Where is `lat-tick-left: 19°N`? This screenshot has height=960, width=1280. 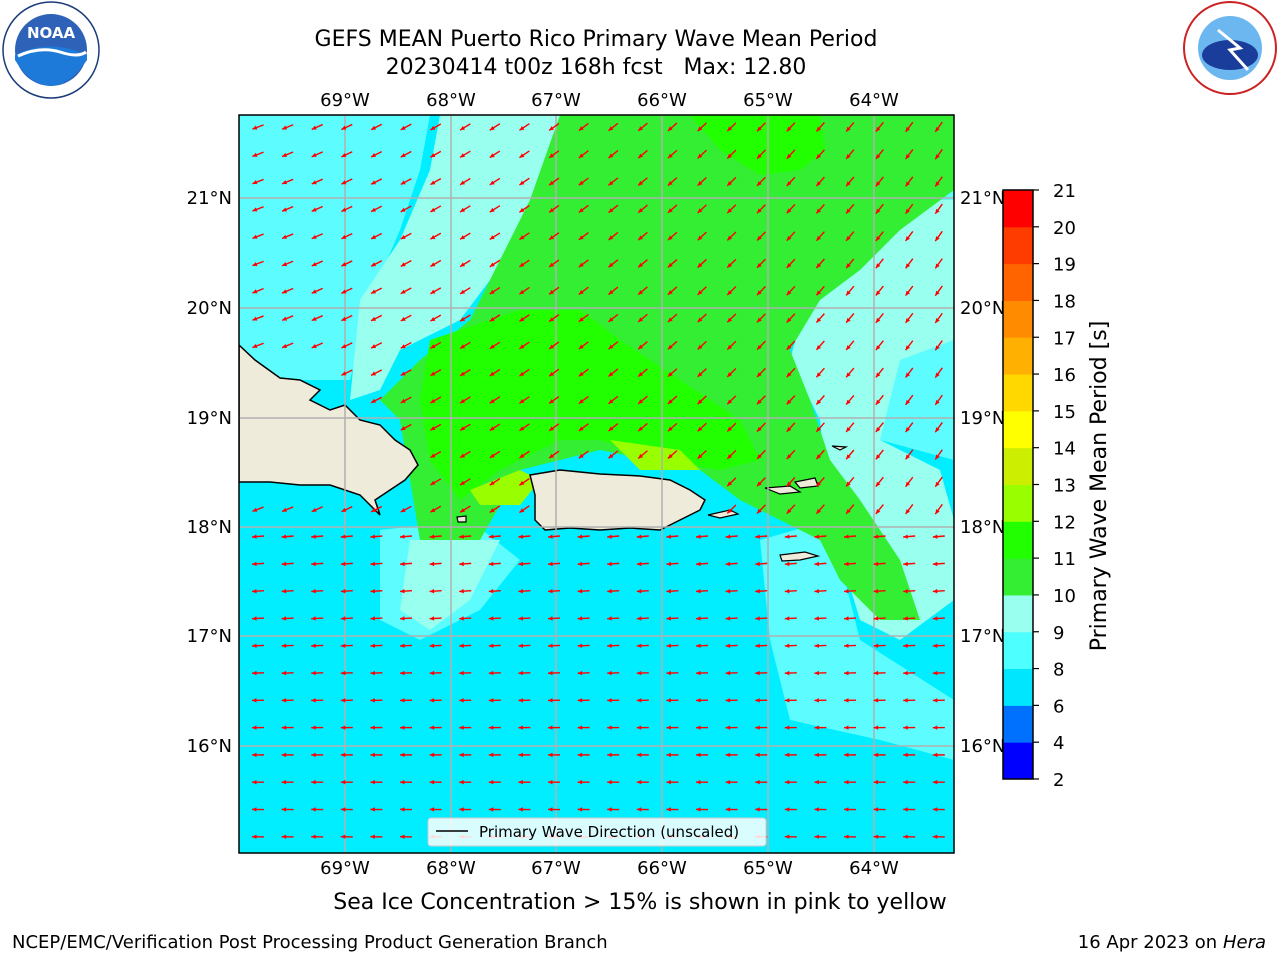 lat-tick-left: 19°N is located at coordinates (209, 418).